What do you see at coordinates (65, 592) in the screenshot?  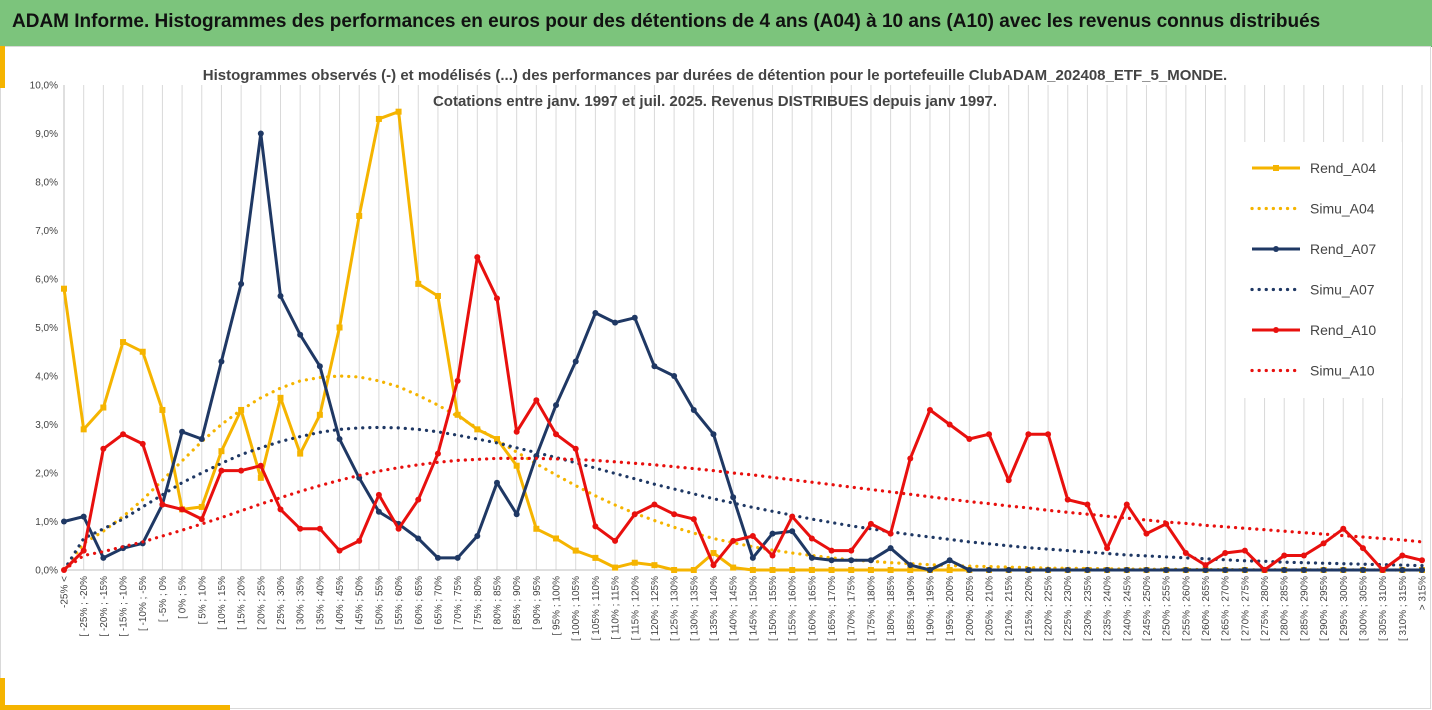 I see `x-tick-label: -25% <` at bounding box center [65, 592].